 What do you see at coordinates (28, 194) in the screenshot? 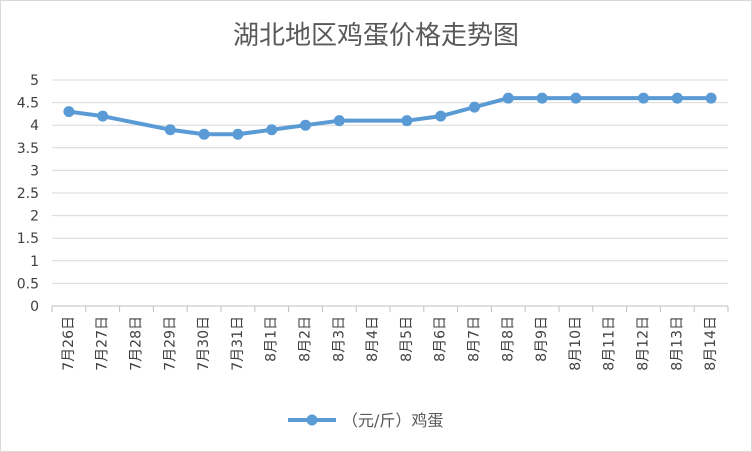
I see `y-tick-label-5: 2.5` at bounding box center [28, 194].